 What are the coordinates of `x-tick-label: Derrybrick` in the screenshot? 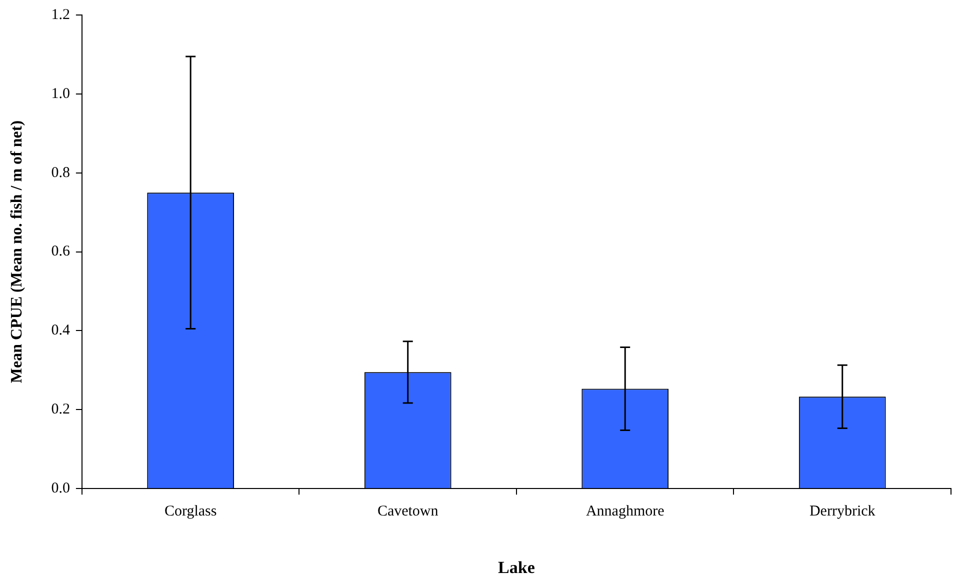 It's located at (842, 512).